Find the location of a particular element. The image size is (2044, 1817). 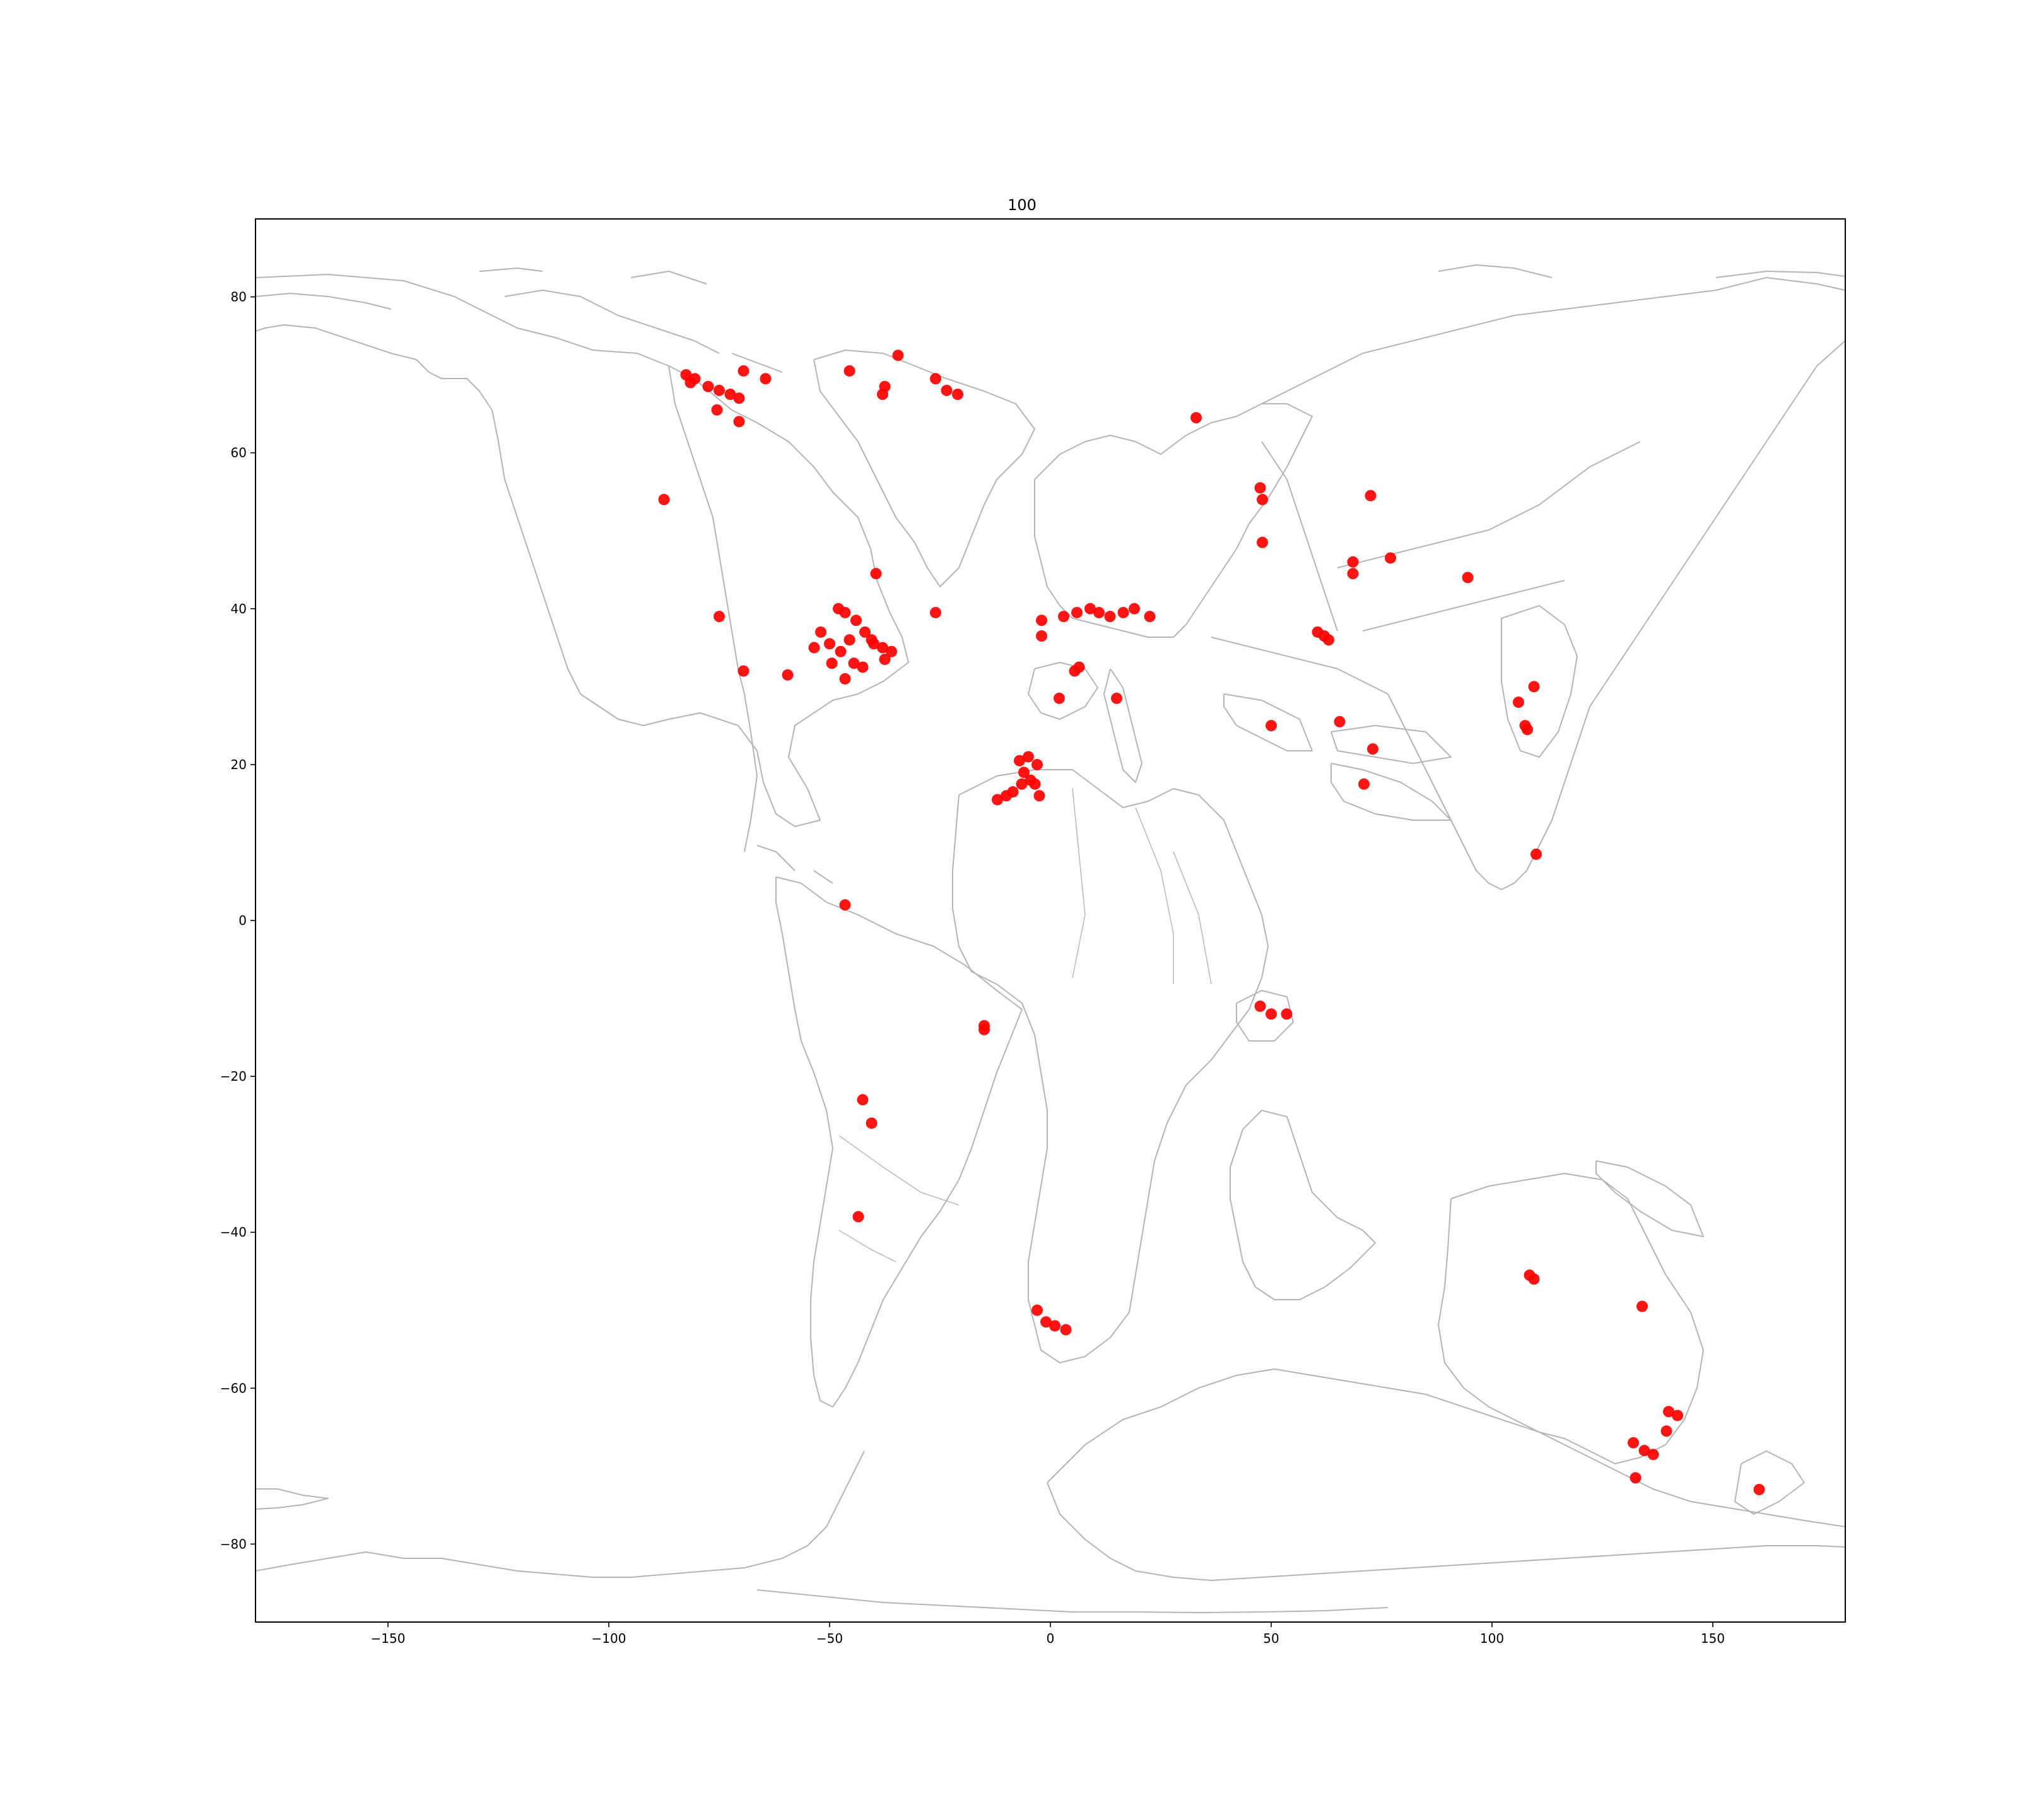

y-tick-label: −40 is located at coordinates (234, 1232).